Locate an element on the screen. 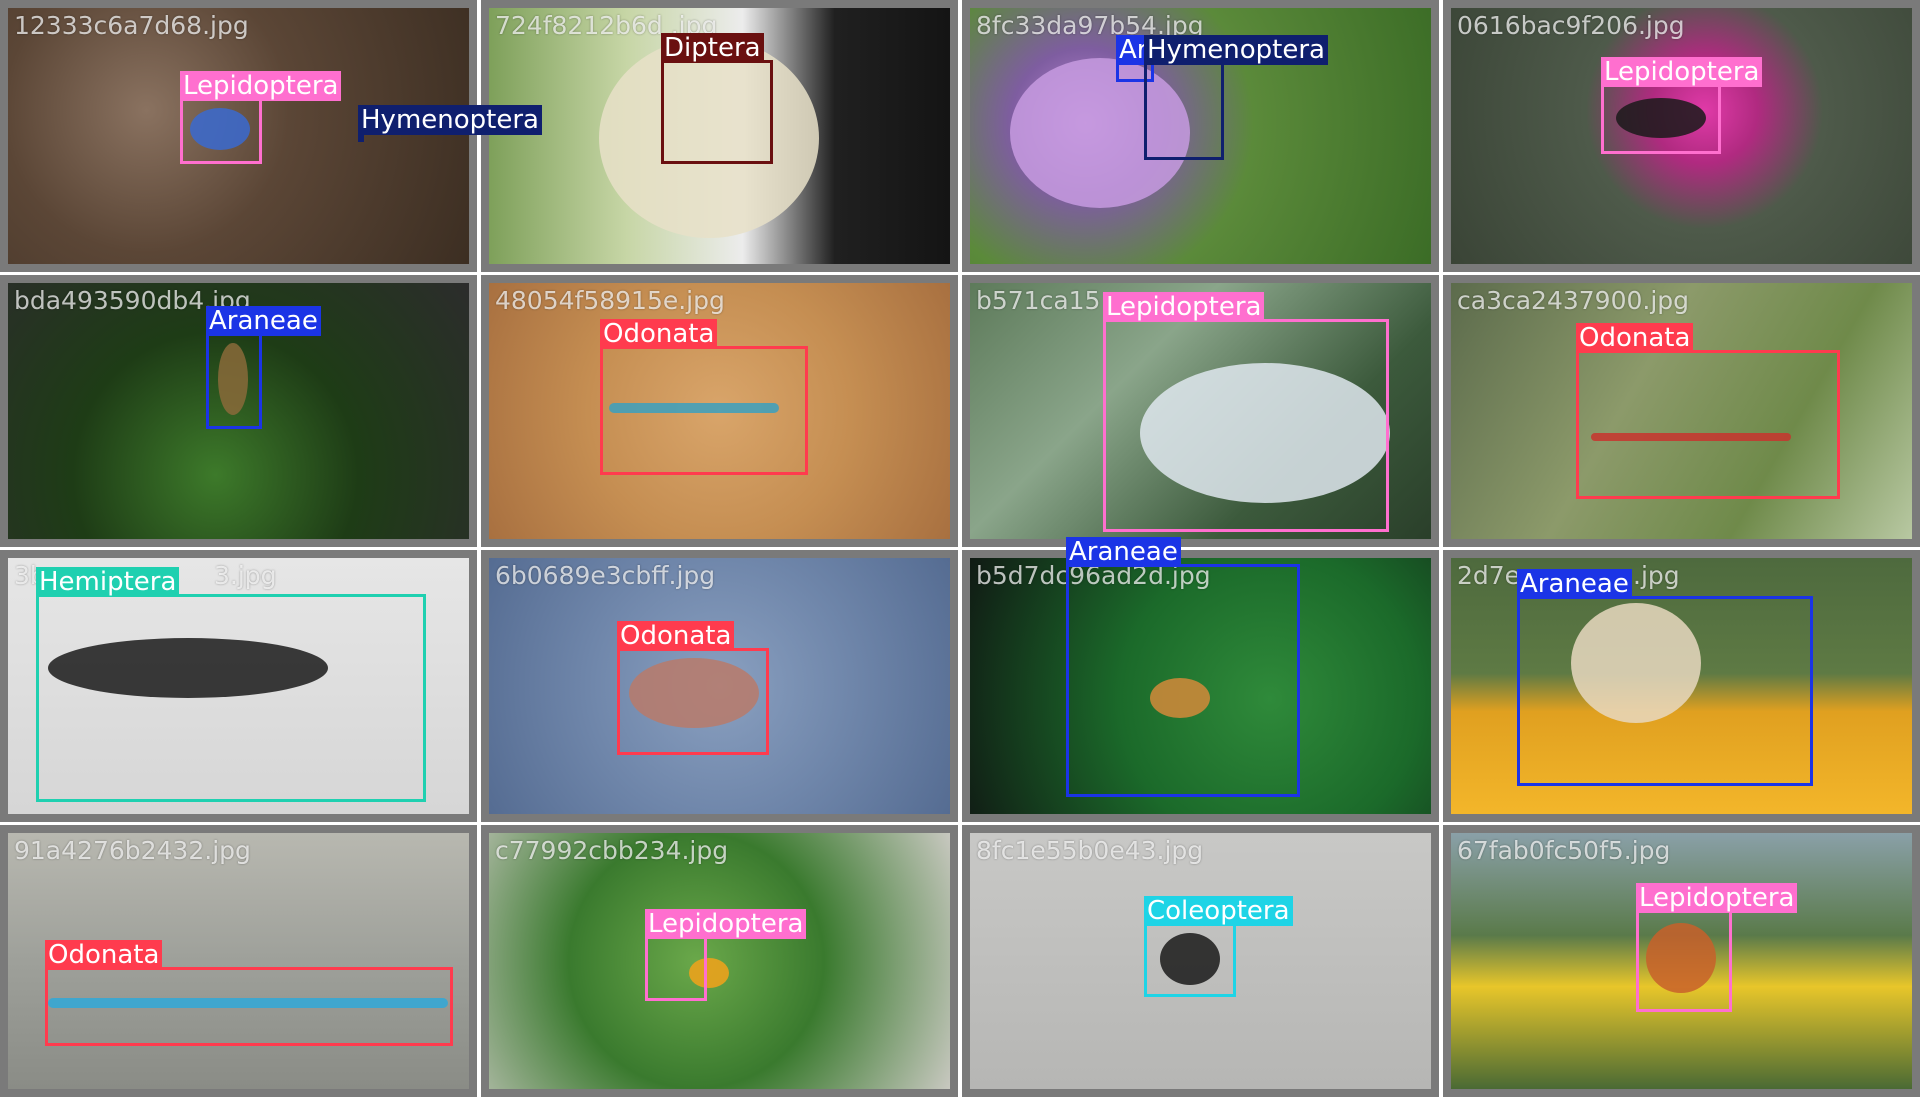 The width and height of the screenshot is (1920, 1100). filename-label: 91a4276b2432.jpg is located at coordinates (132, 850).